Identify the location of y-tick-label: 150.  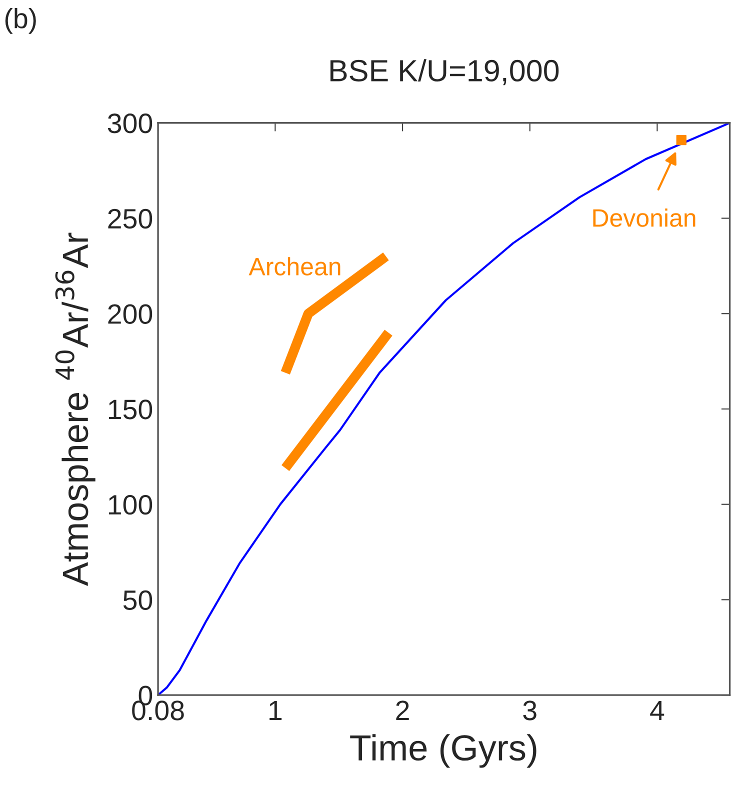
(130, 410).